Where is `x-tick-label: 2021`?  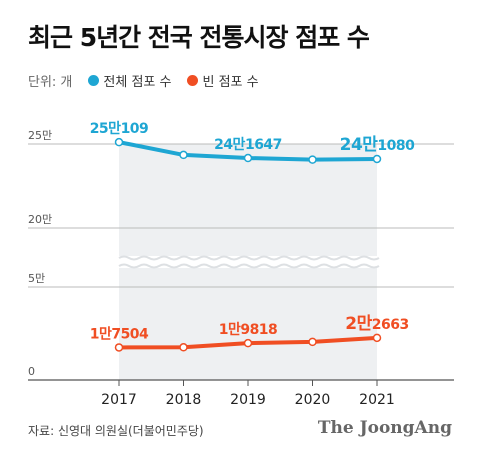
x-tick-label: 2021 is located at coordinates (377, 400).